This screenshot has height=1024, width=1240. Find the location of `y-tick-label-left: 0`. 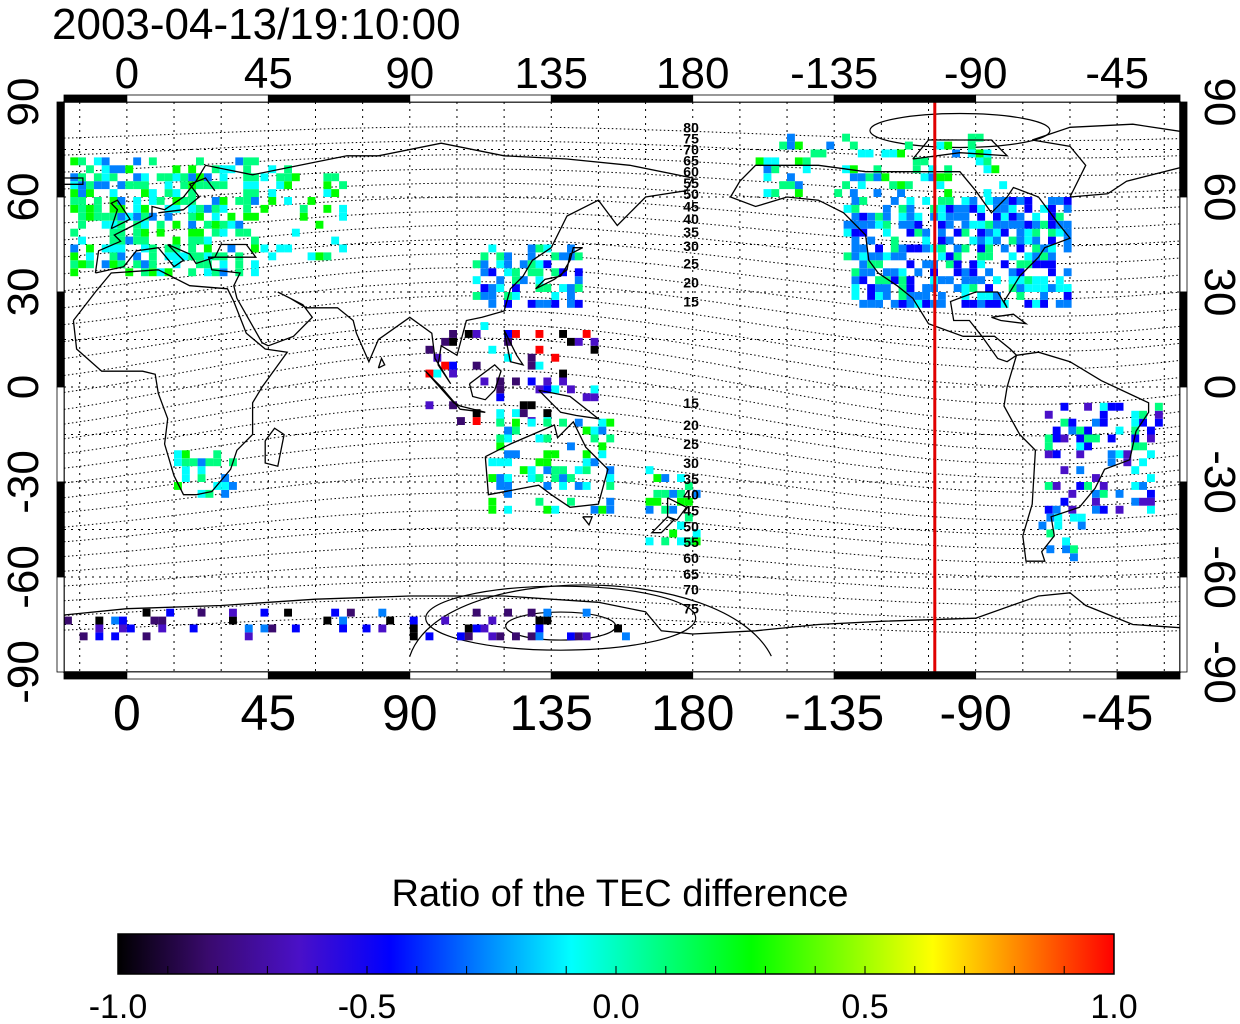

y-tick-label-left: 0 is located at coordinates (24, 387).